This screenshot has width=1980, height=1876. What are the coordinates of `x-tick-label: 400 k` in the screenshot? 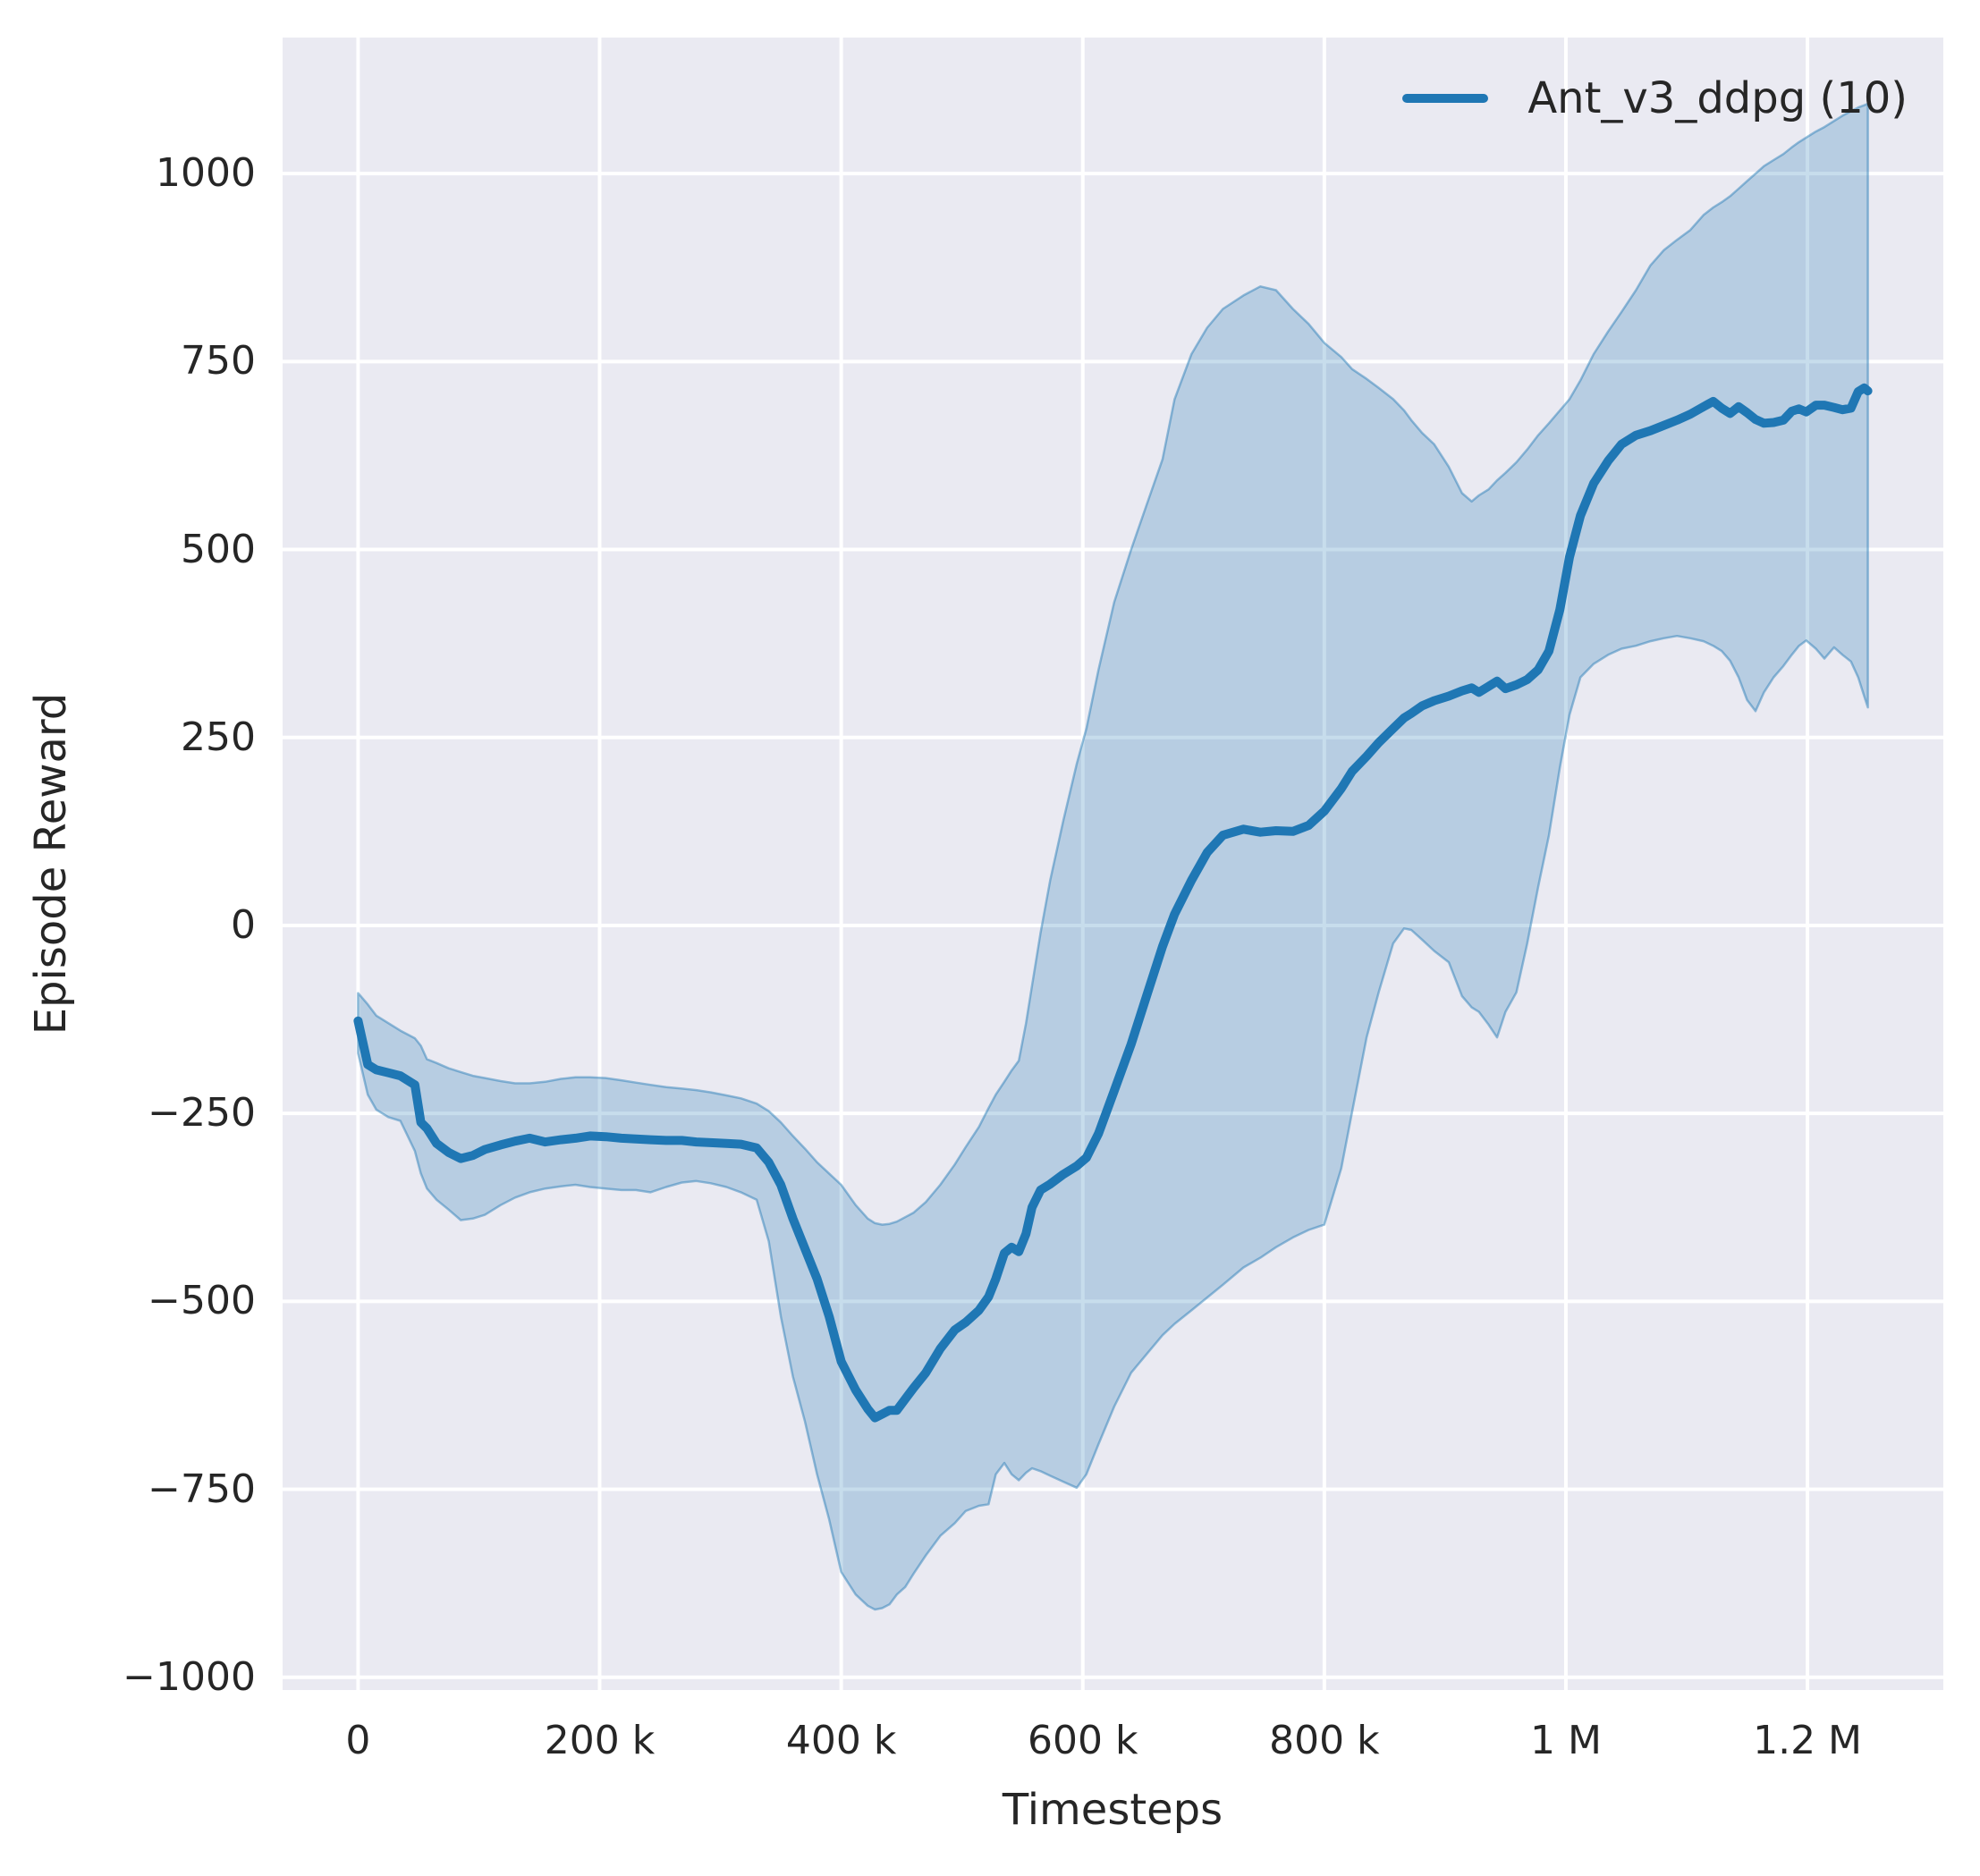 It's located at (841, 1741).